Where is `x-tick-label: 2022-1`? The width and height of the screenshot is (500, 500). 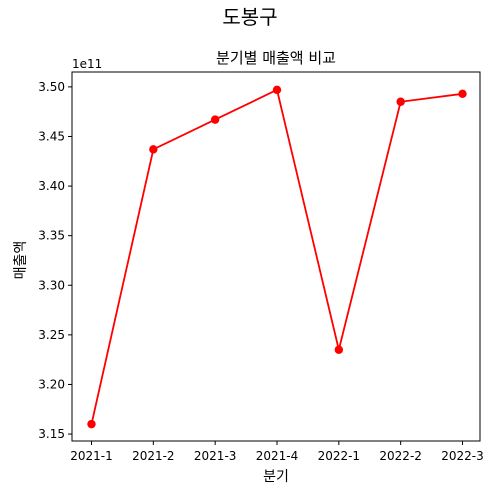
x-tick-label: 2022-1 is located at coordinates (339, 456).